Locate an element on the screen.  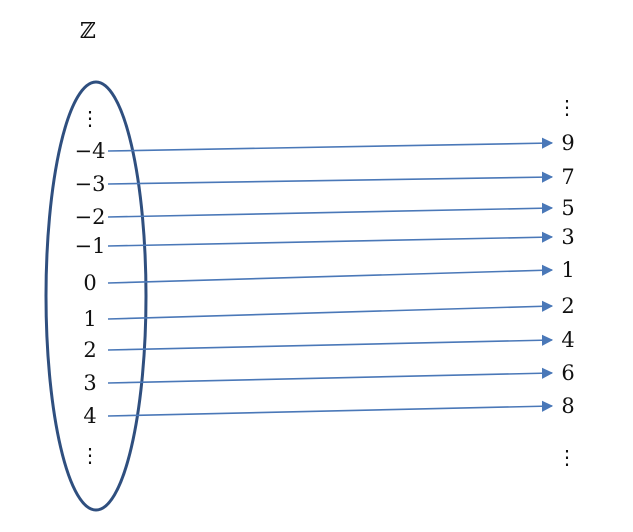
left-ellipsis-bottom: ⋮ is located at coordinates (90, 455).